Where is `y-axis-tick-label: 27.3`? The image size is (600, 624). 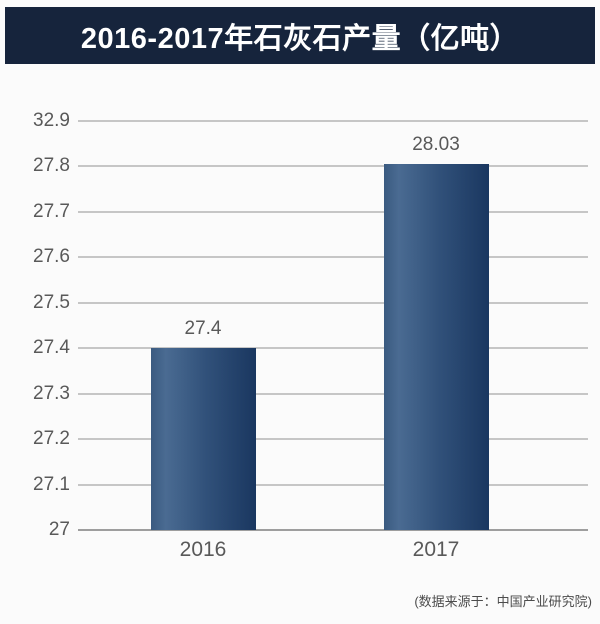
y-axis-tick-label: 27.3 is located at coordinates (51, 393).